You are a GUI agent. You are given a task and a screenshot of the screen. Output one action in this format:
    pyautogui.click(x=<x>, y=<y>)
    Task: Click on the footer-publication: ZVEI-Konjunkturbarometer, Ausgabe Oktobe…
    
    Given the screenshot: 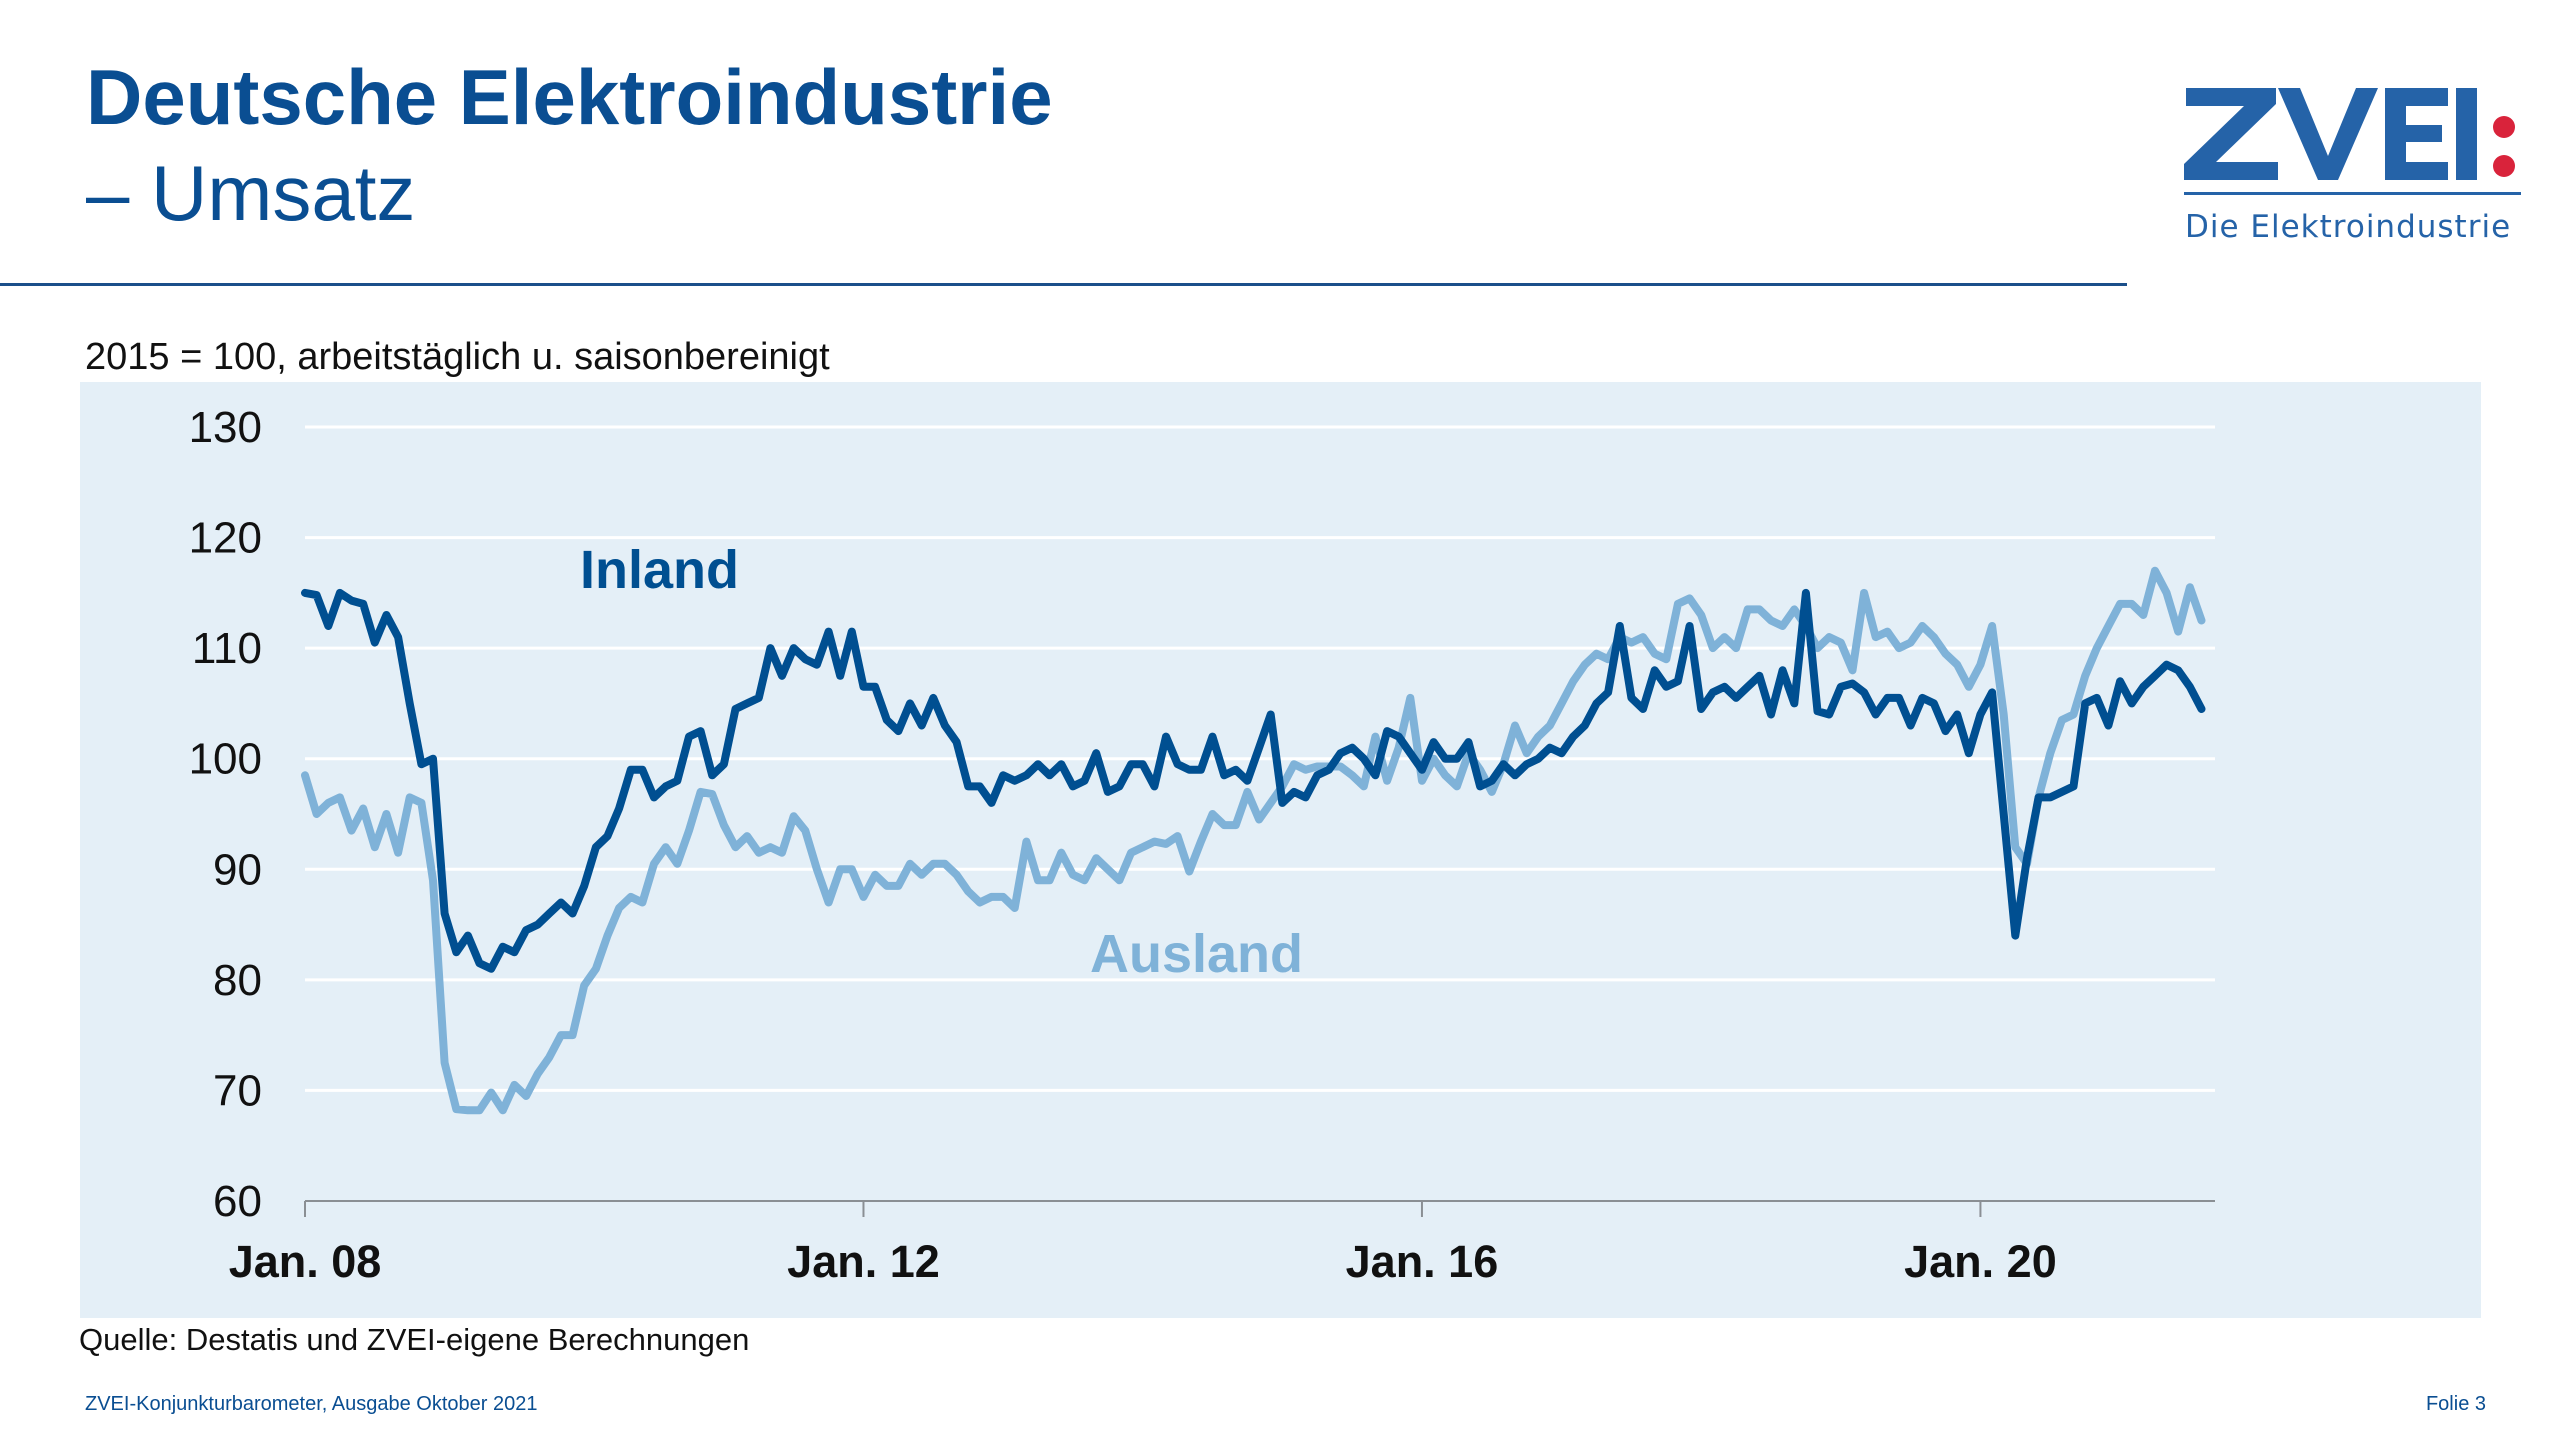 What is the action you would take?
    pyautogui.click(x=311, y=1404)
    